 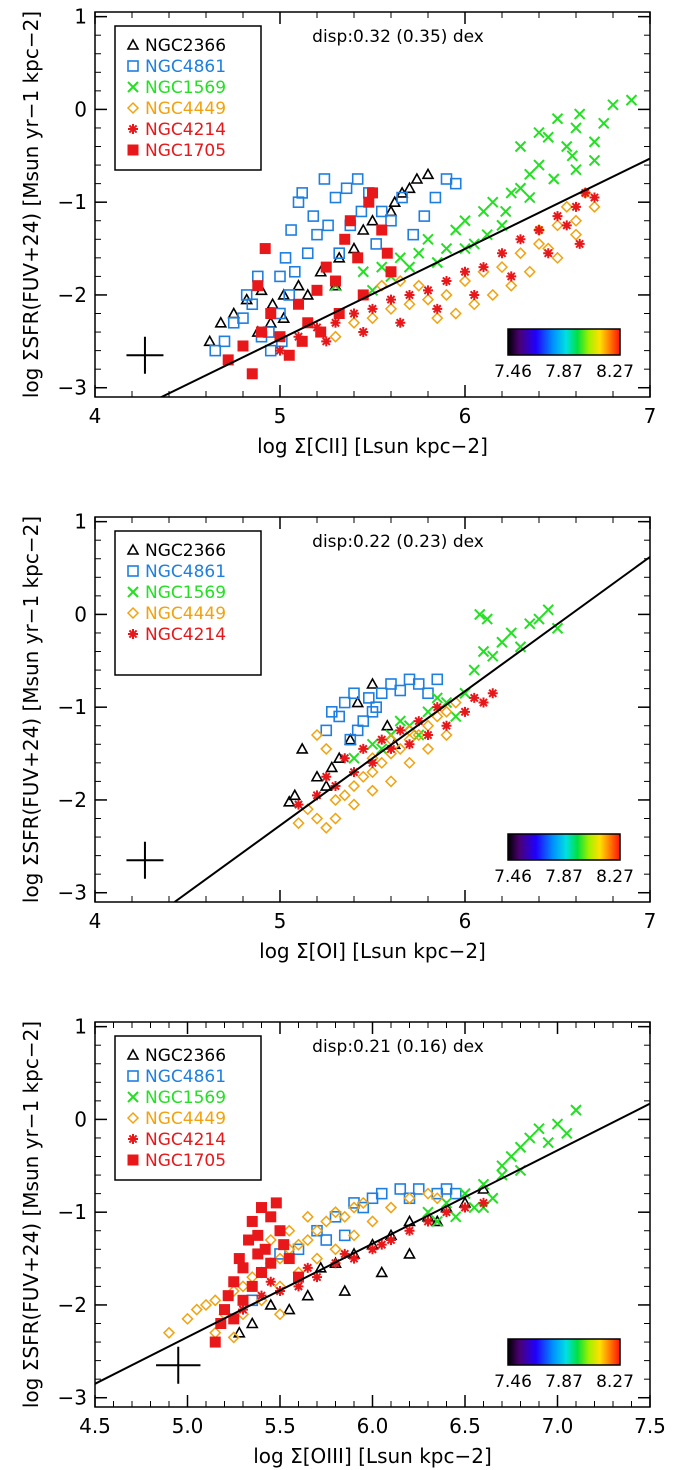 What do you see at coordinates (176, 88) in the screenshot?
I see `legend-entry: NGC1569` at bounding box center [176, 88].